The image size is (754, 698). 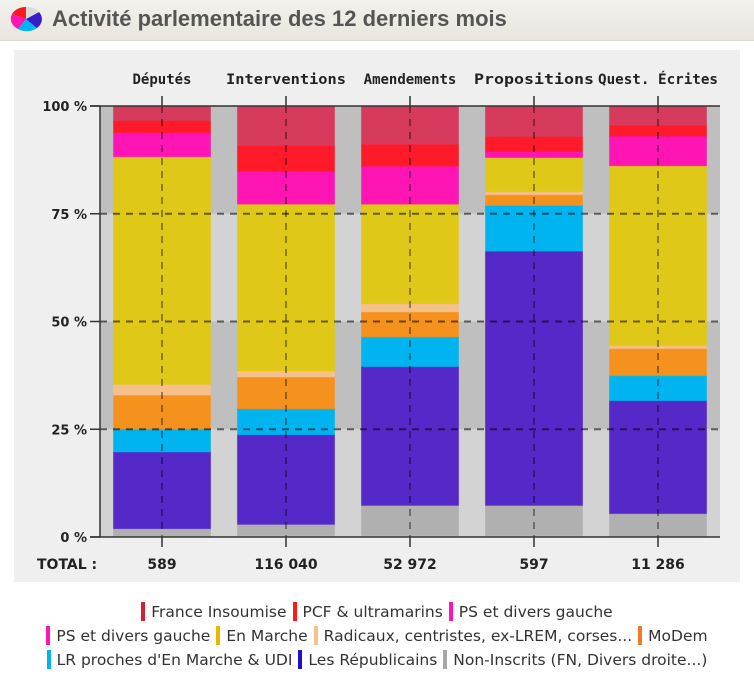 I want to click on legend-label: Non-Inscrits (FN, Divers droite...), so click(x=580, y=660).